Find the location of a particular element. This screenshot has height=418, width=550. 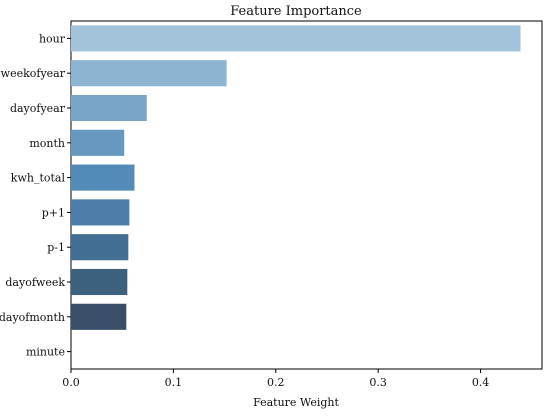

x-tick-label: 0.4 is located at coordinates (481, 382).